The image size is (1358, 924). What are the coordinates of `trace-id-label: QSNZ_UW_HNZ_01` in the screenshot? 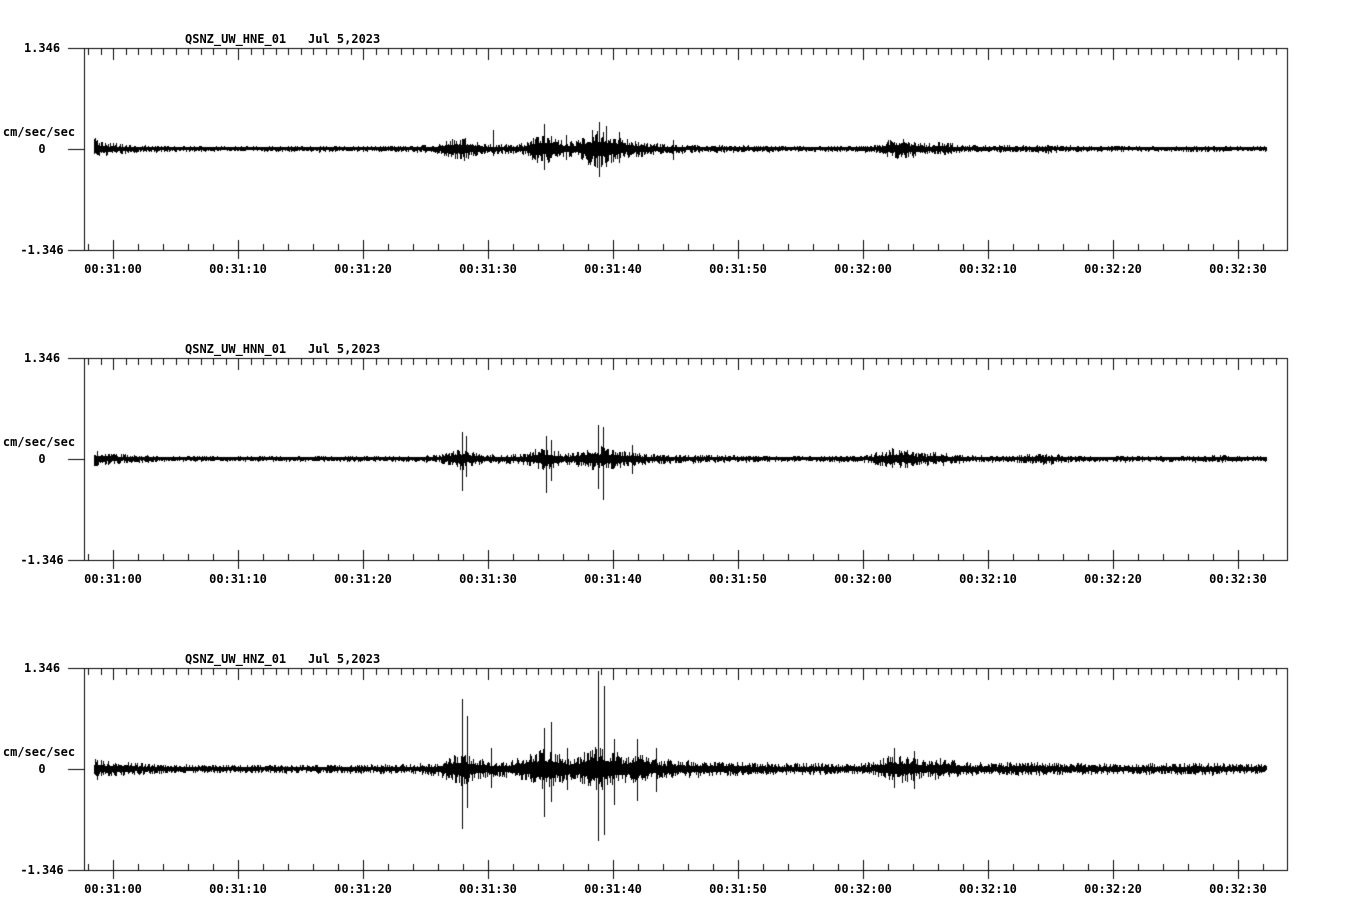 It's located at (236, 659).